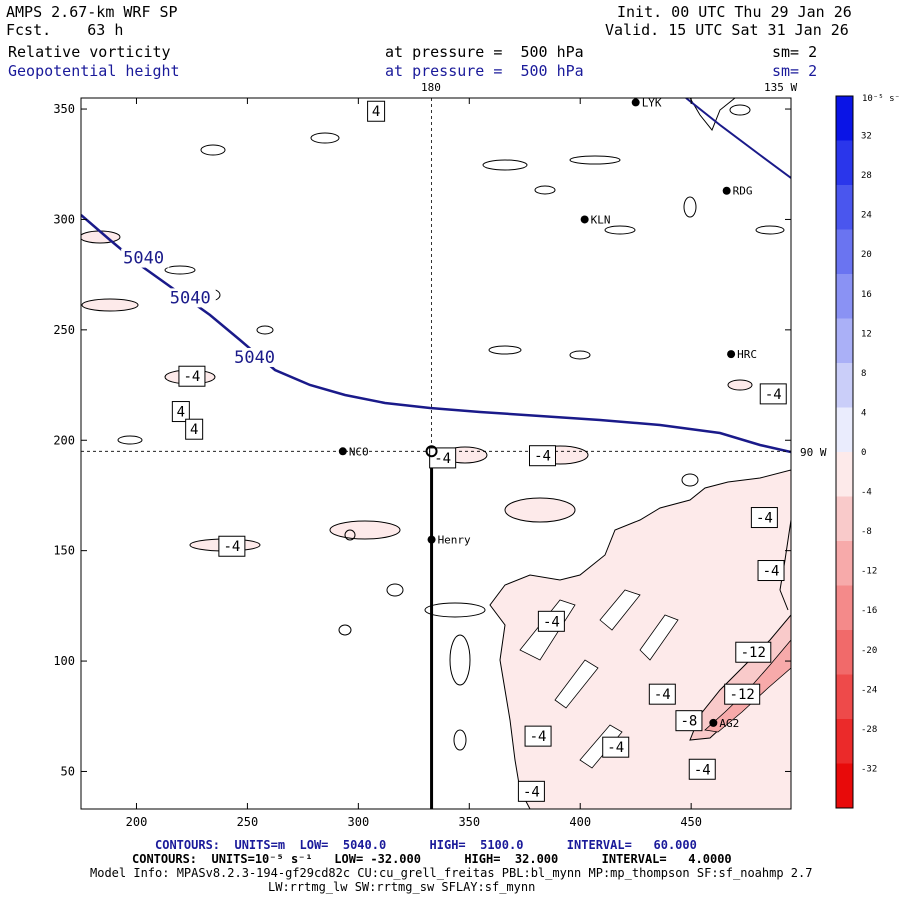  I want to click on colorbar-label: -16, so click(869, 611).